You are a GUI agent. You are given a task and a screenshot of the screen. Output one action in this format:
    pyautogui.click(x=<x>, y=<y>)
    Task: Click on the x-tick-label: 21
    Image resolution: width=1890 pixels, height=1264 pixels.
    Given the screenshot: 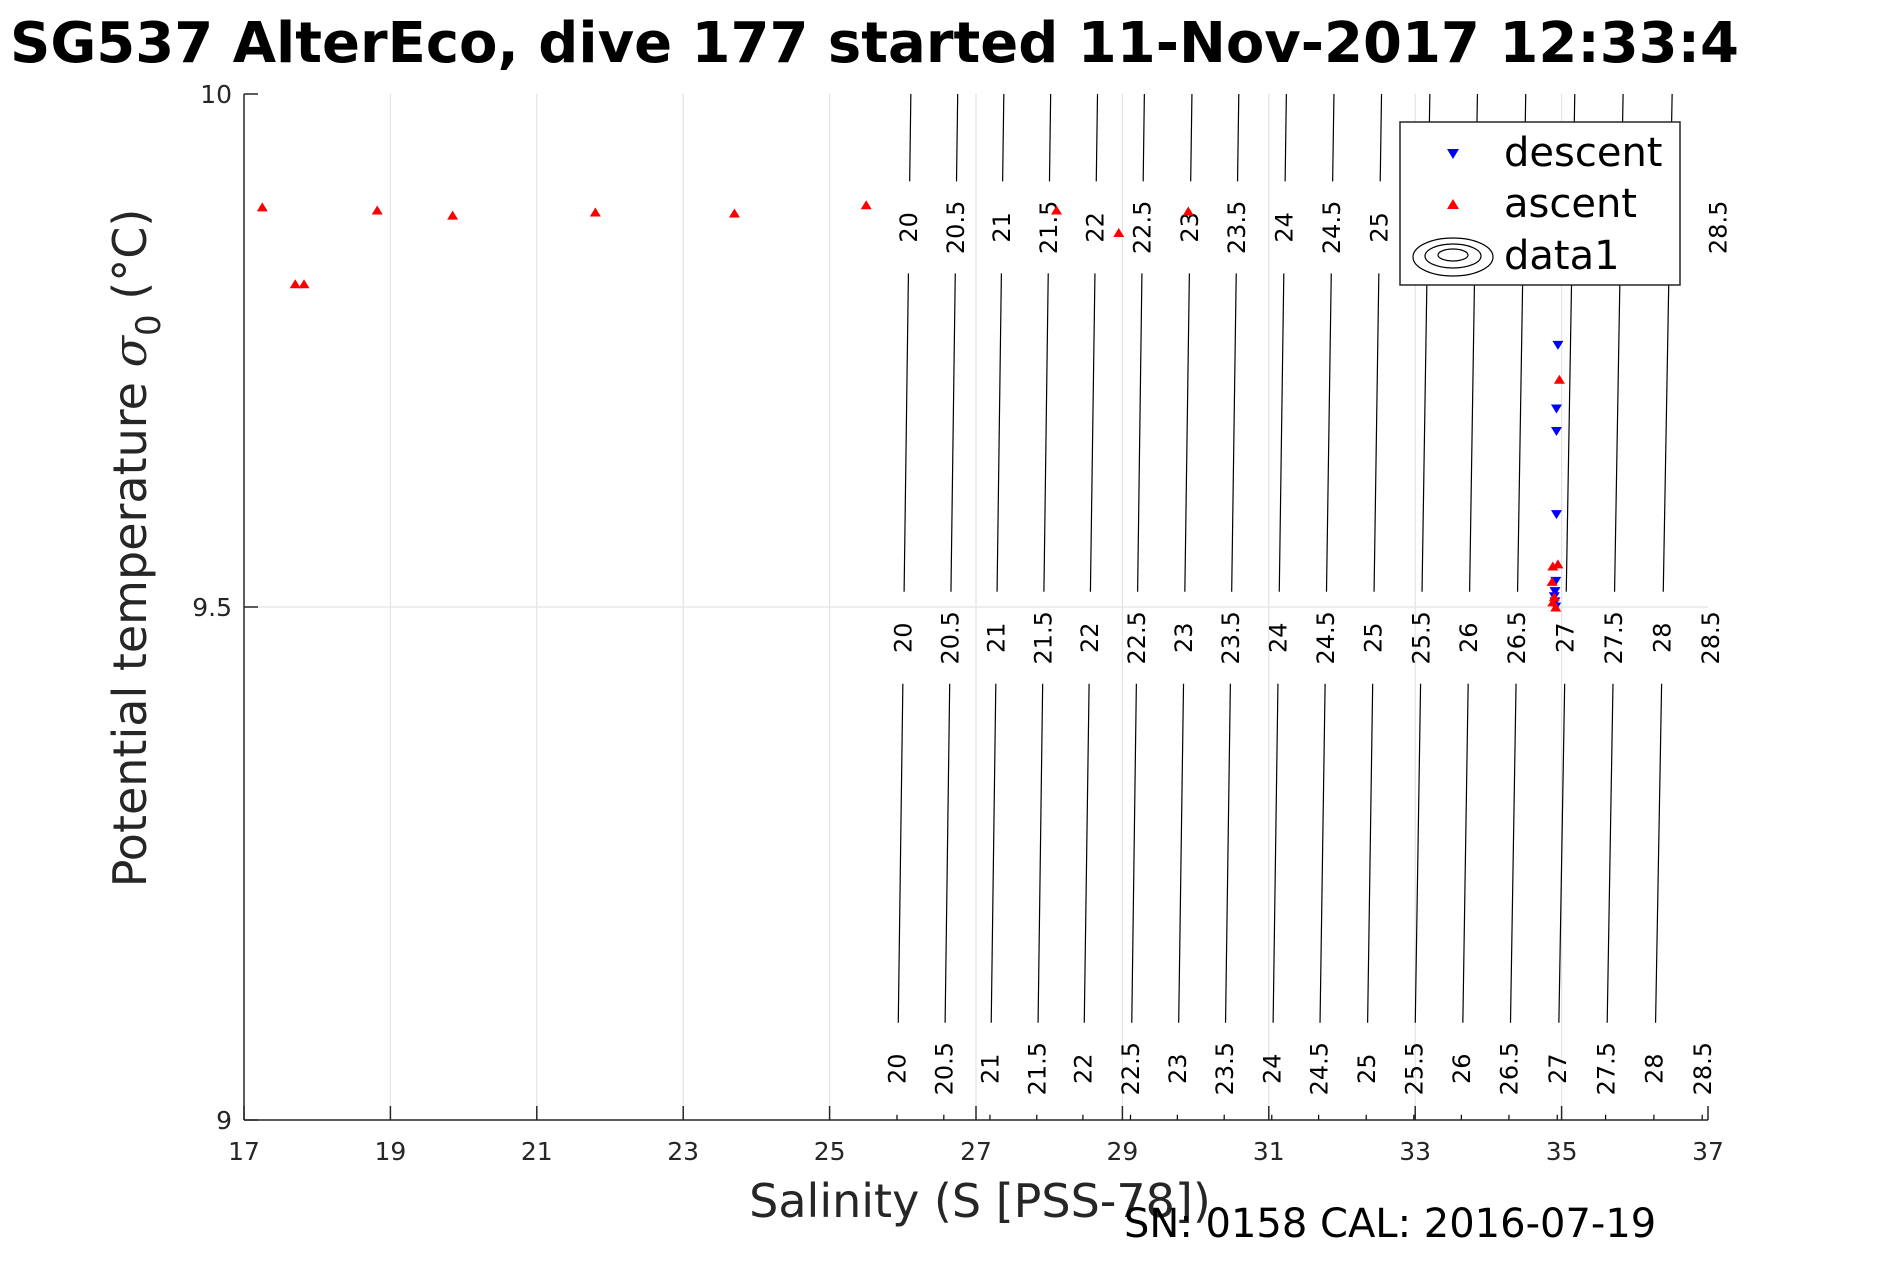 What is the action you would take?
    pyautogui.click(x=537, y=1151)
    